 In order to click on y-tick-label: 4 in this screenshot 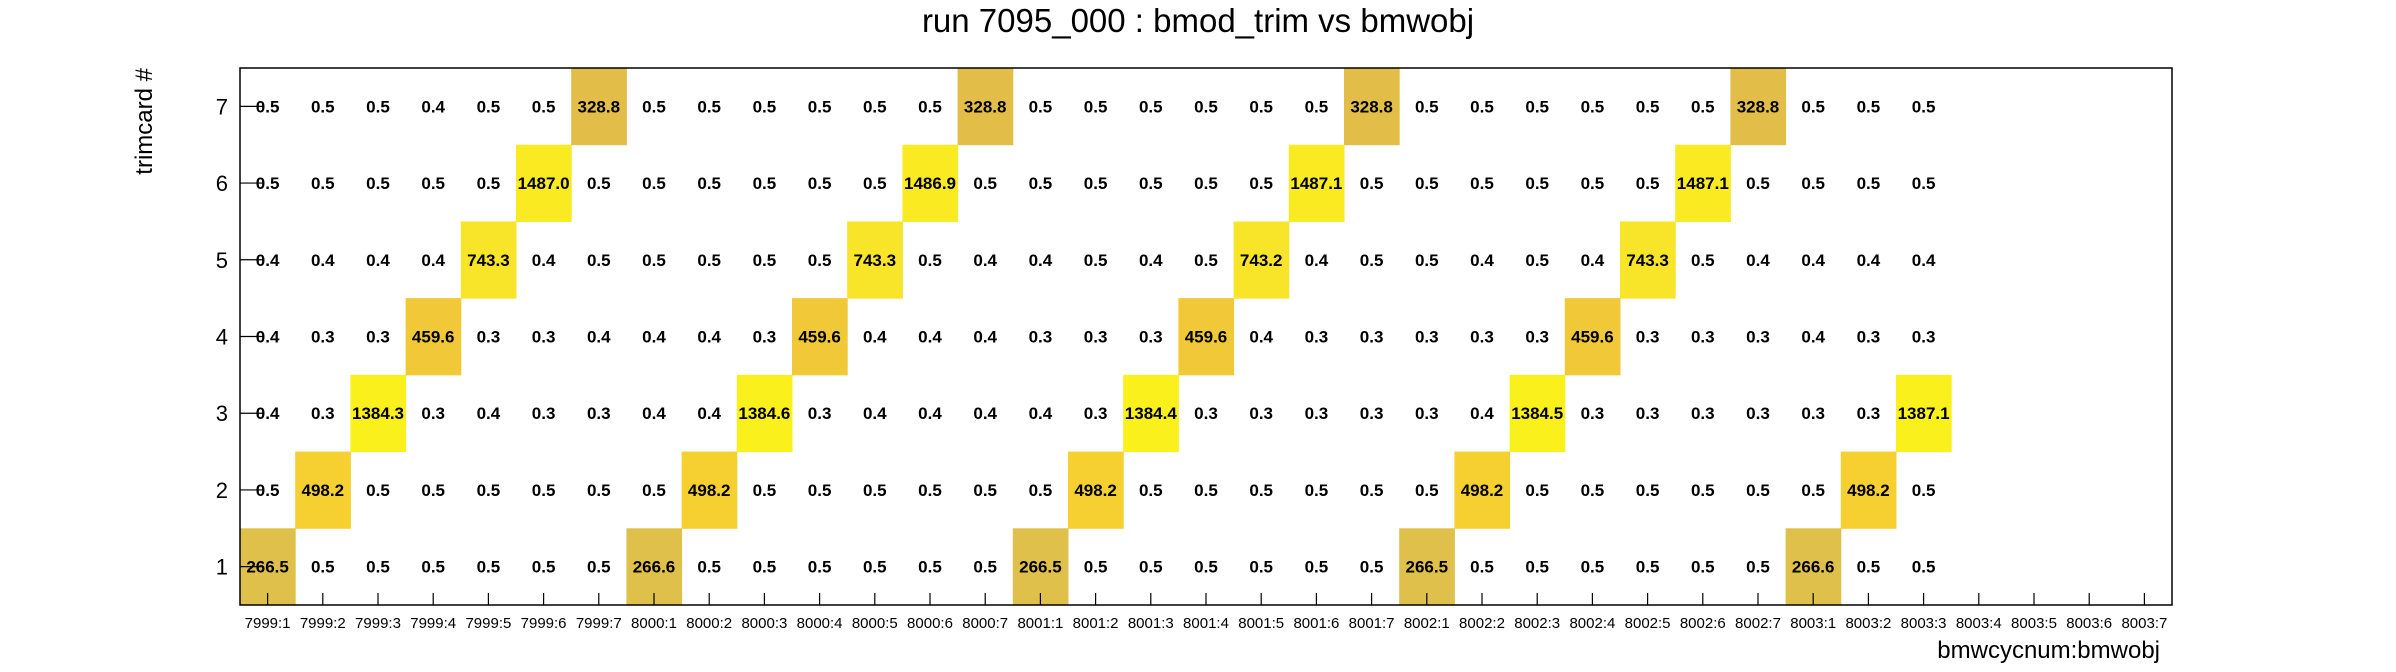, I will do `click(222, 337)`.